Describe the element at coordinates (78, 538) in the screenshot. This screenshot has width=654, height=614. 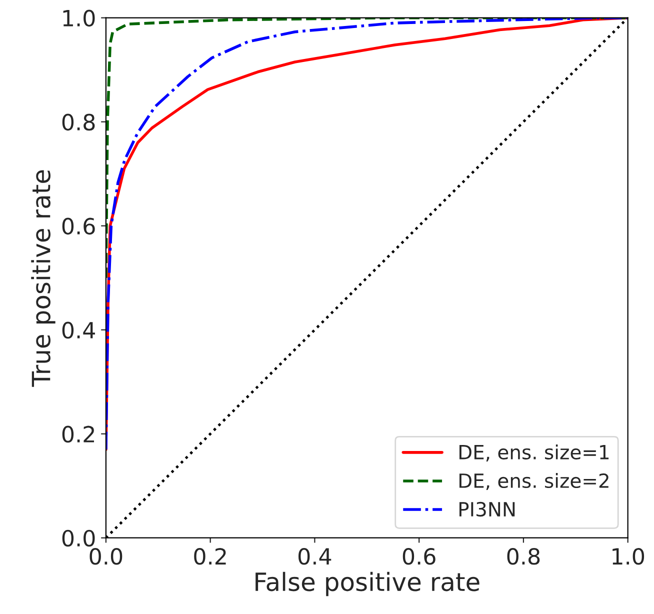
I see `y-tick-label: 0.0` at that location.